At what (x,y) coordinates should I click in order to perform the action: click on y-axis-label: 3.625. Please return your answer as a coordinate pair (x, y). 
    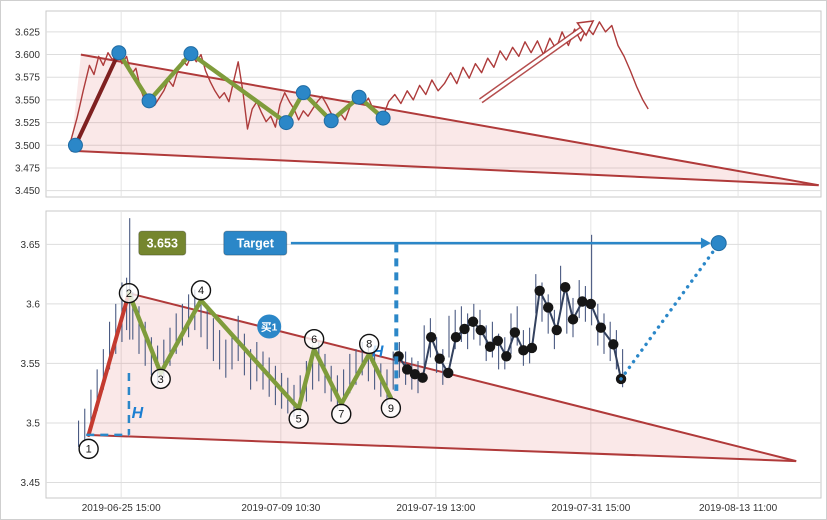
    Looking at the image, I should click on (27, 32).